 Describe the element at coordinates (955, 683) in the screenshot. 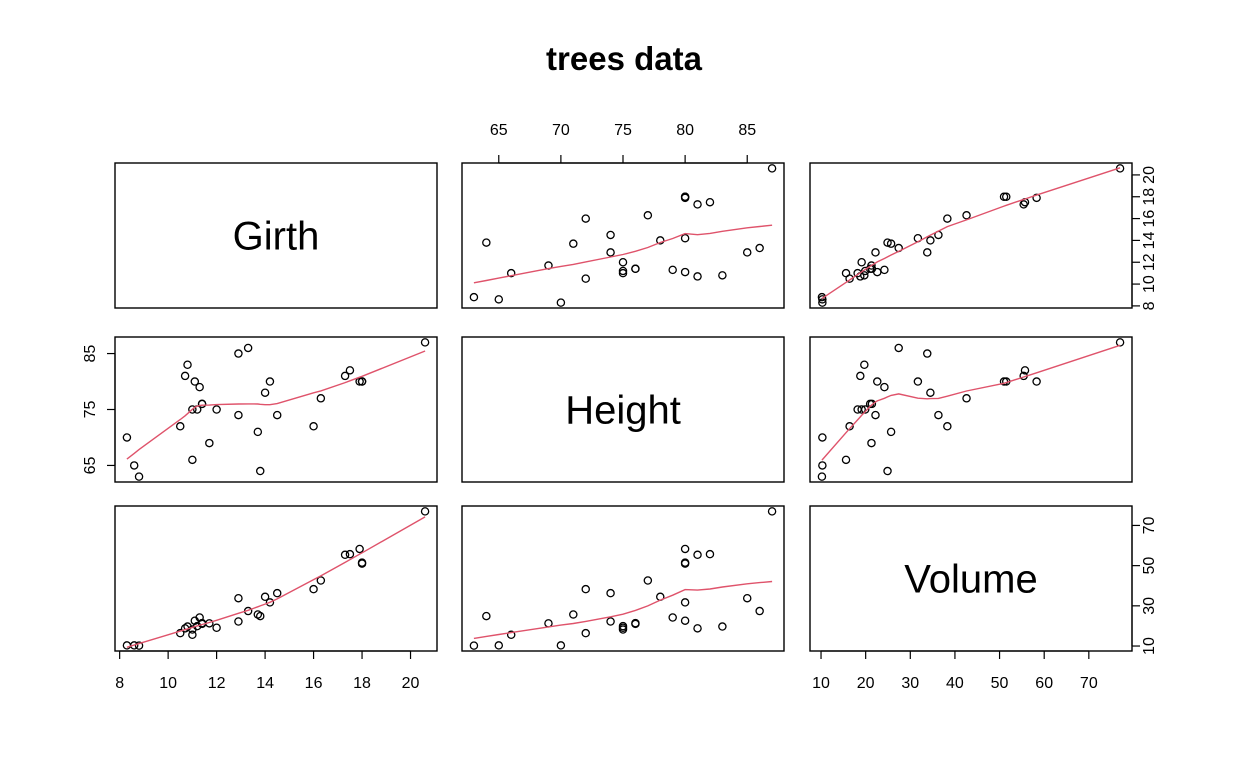

I see `tick-label-bottom-volume-40: 40` at that location.